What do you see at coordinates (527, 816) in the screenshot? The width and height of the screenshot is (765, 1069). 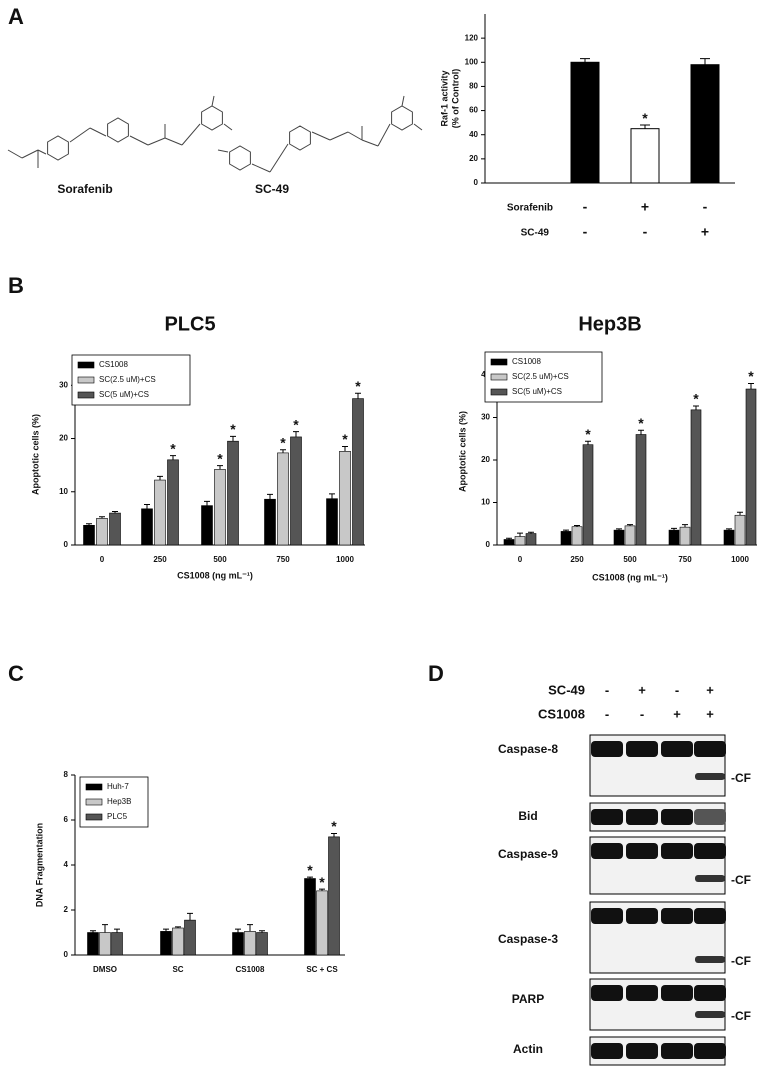 I see `blot-label: Bid` at bounding box center [527, 816].